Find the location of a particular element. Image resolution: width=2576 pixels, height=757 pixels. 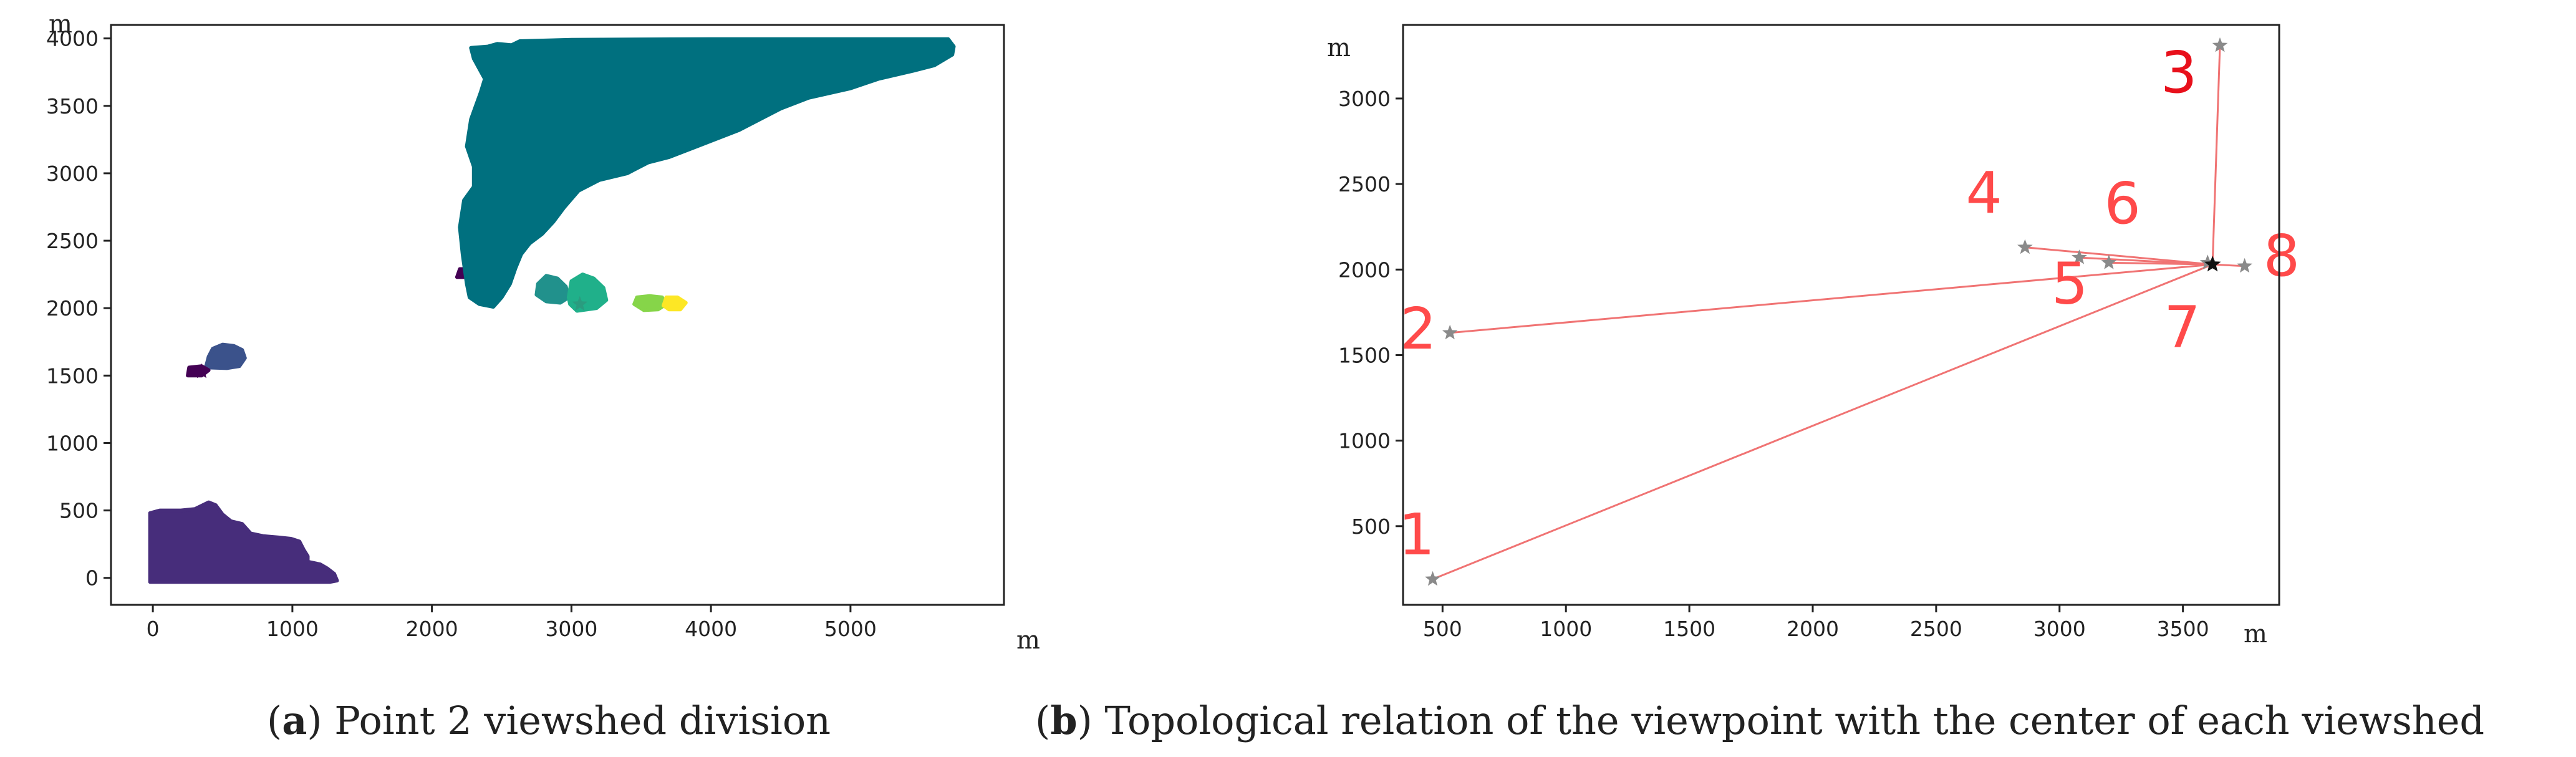

panel-b-y-unit: m is located at coordinates (1339, 48).